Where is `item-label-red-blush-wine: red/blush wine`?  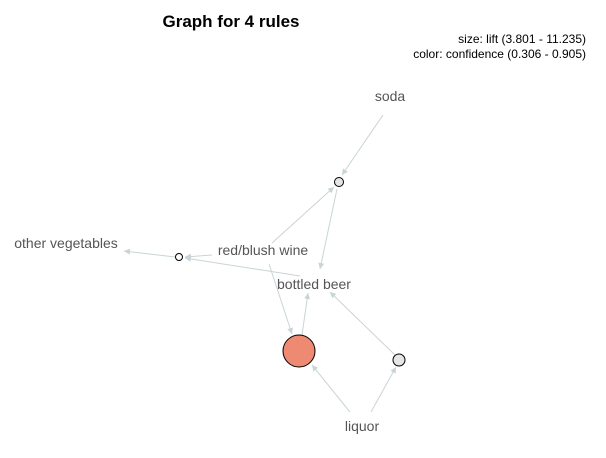 item-label-red-blush-wine: red/blush wine is located at coordinates (263, 250).